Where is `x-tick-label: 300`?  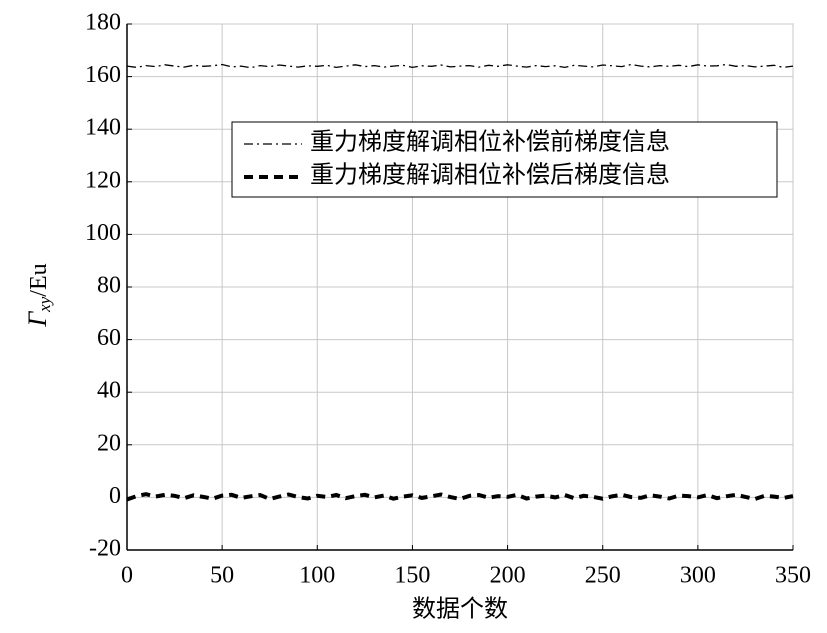
x-tick-label: 300 is located at coordinates (698, 576).